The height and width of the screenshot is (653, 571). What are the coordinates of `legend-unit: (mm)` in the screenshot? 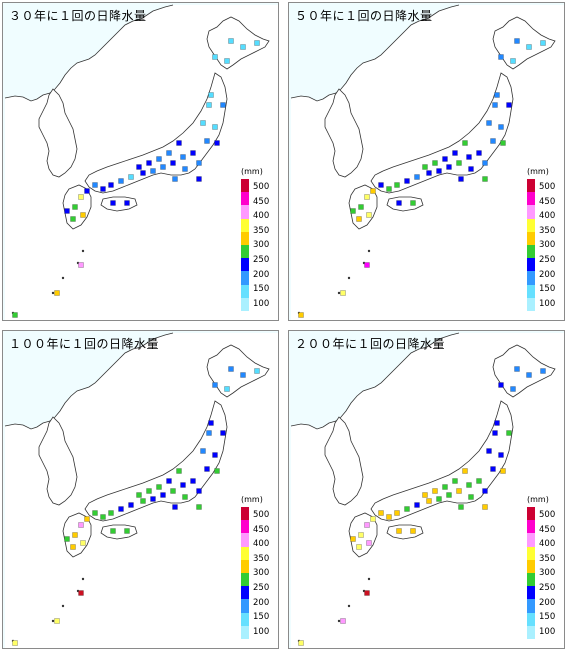 It's located at (252, 499).